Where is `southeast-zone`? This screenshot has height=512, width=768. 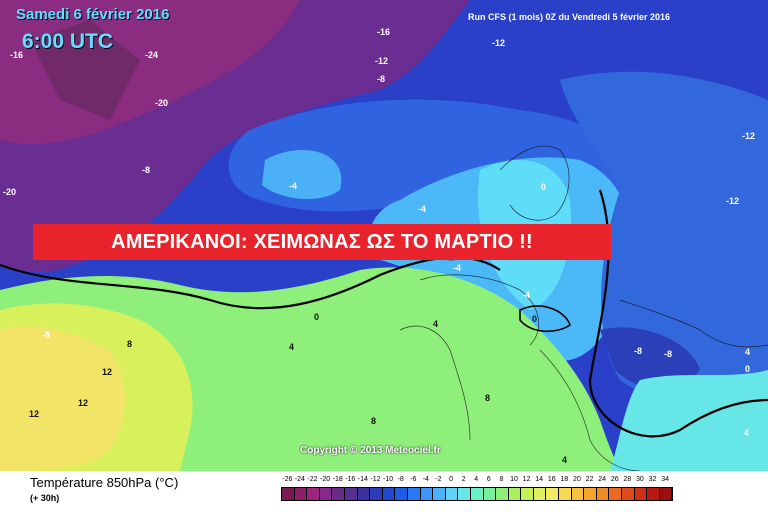 southeast-zone is located at coordinates (689, 420).